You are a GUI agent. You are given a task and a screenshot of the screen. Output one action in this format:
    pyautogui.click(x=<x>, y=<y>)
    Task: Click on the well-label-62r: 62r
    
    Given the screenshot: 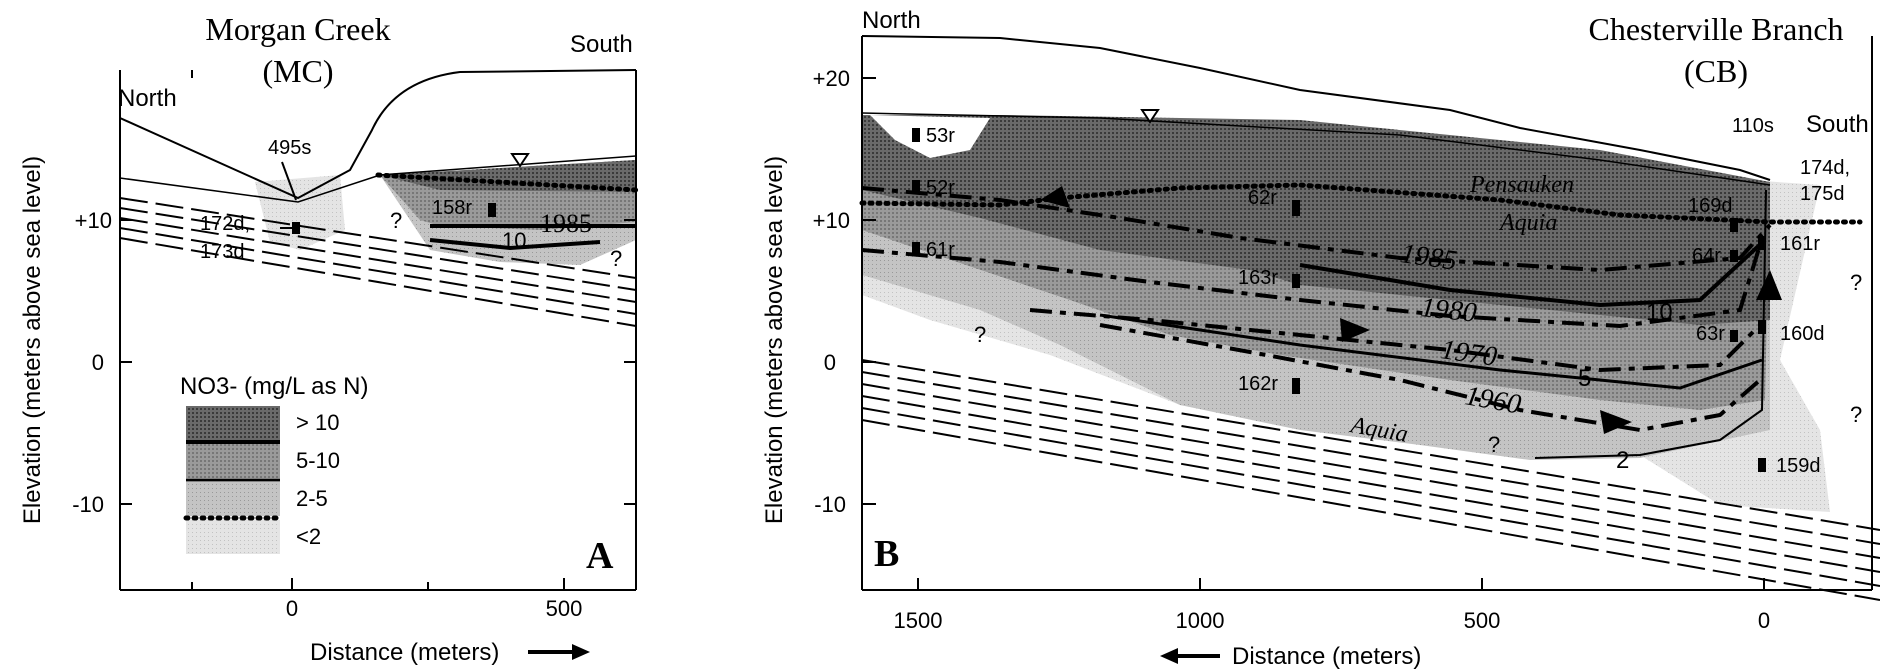 What is the action you would take?
    pyautogui.click(x=1262, y=198)
    